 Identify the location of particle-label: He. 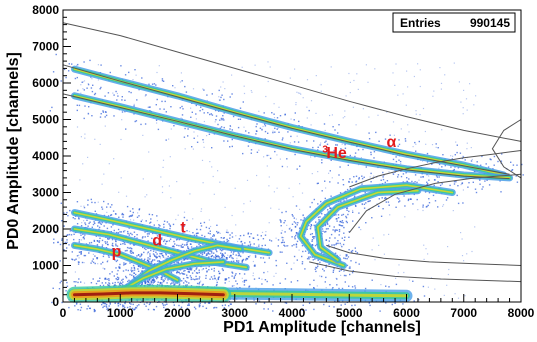
(336, 153).